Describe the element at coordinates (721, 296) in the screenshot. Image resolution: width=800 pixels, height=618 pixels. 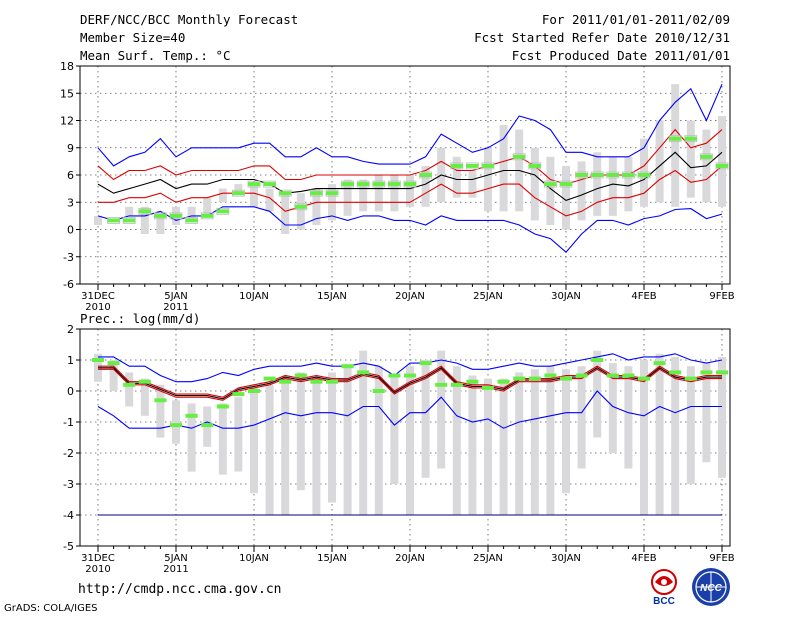
I see `x-tick-label: 9FEB` at that location.